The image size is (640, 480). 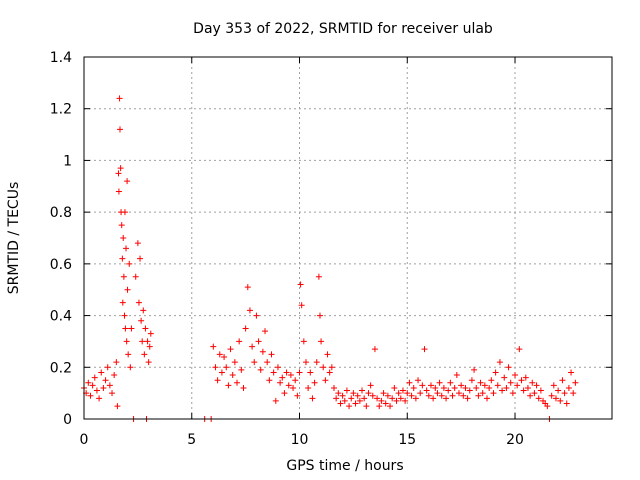 What do you see at coordinates (344, 466) in the screenshot?
I see `x-axis-label: GPS time / hours` at bounding box center [344, 466].